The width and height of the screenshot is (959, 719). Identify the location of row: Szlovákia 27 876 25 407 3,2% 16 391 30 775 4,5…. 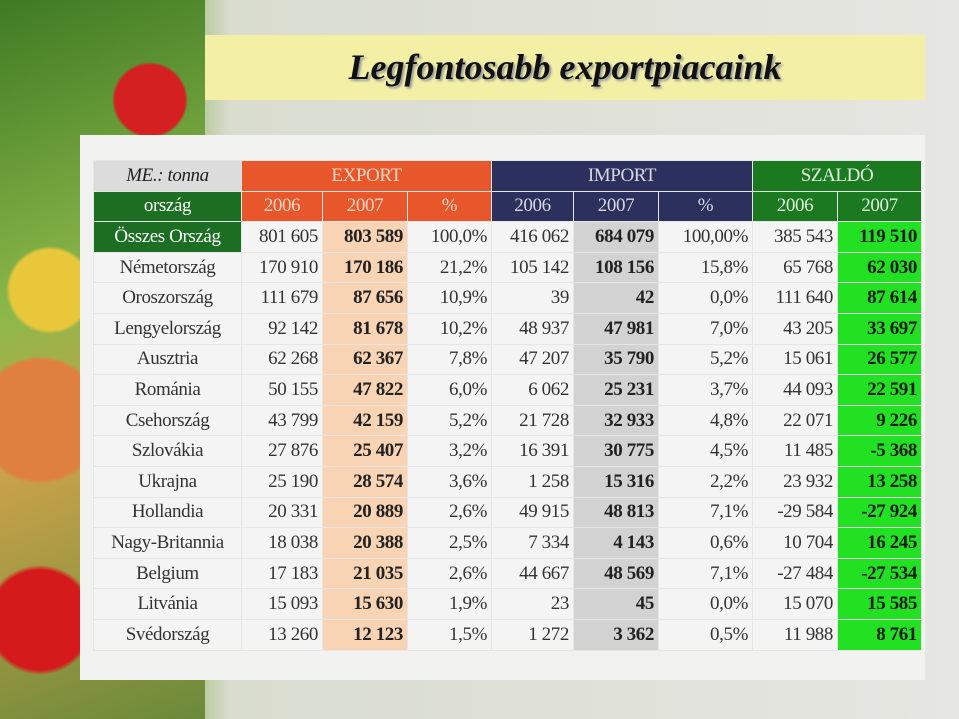
(507, 451).